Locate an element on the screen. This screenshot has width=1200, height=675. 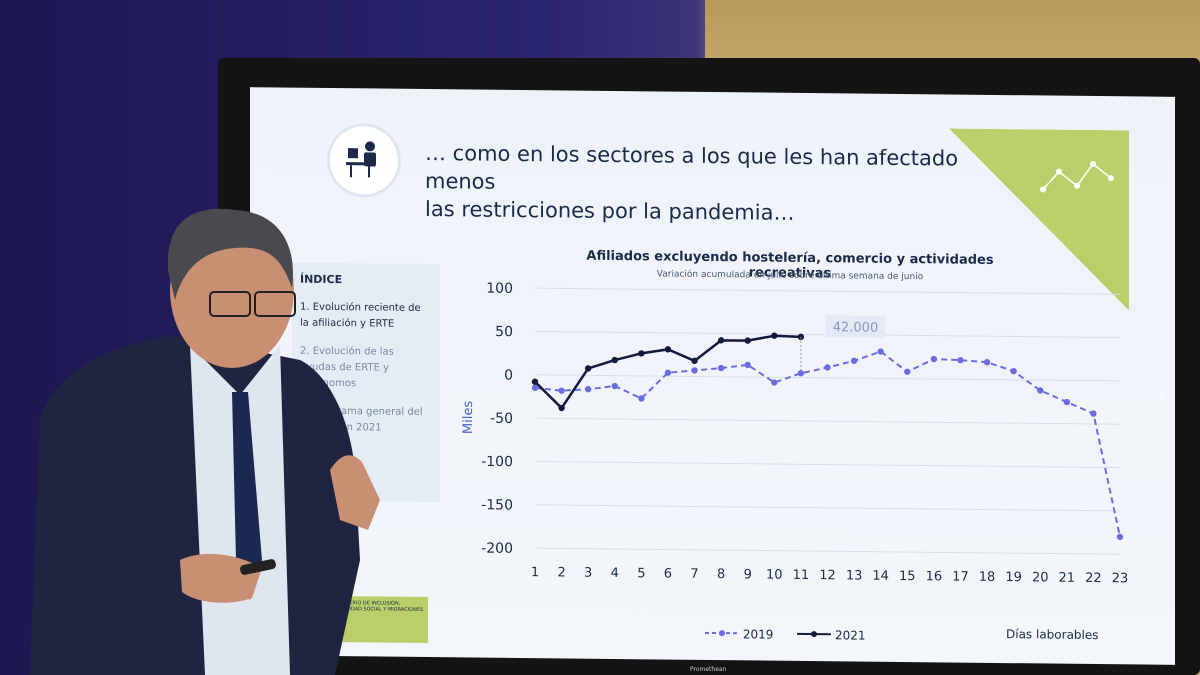
annotation-label: 42.000 is located at coordinates (855, 327).